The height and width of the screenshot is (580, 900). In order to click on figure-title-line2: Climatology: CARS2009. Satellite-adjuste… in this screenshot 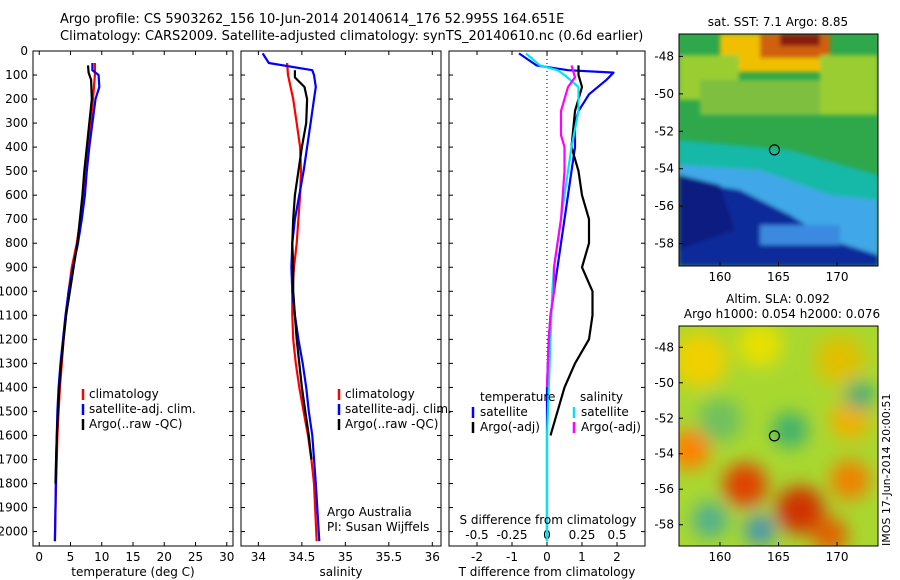, I will do `click(351, 36)`.